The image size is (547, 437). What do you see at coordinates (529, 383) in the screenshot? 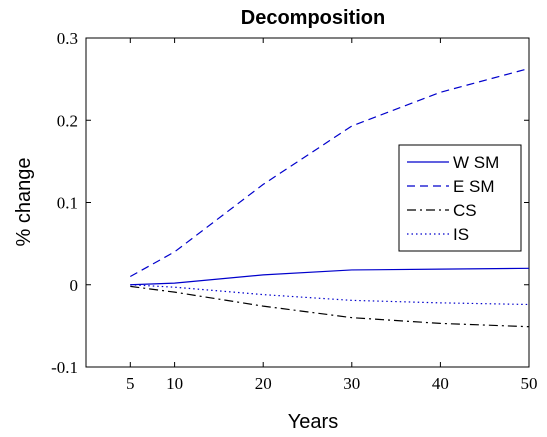
I see `x-tick-label: 50` at bounding box center [529, 383].